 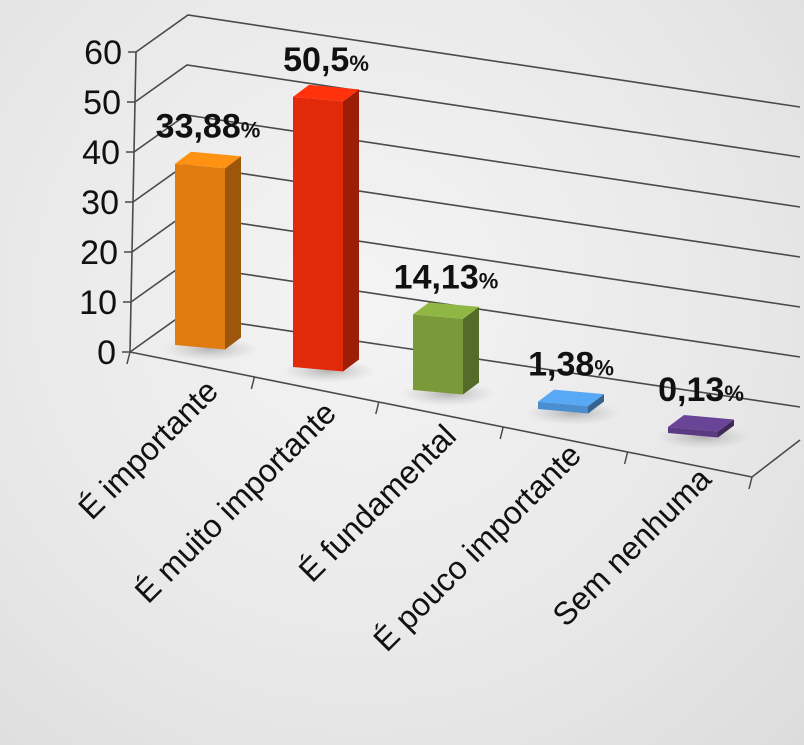 What do you see at coordinates (101, 153) in the screenshot?
I see `y-tick-label-40: 40` at bounding box center [101, 153].